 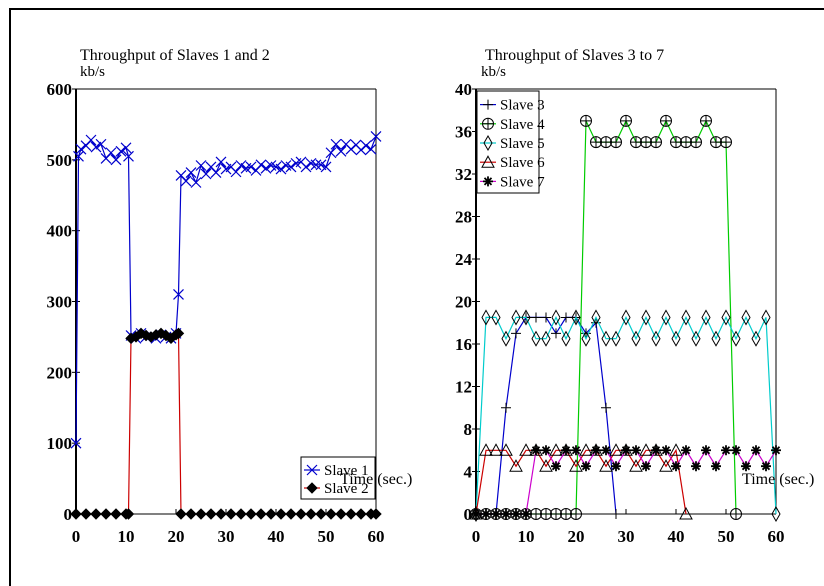 I want to click on y-tick-label: 300, so click(x=60, y=302).